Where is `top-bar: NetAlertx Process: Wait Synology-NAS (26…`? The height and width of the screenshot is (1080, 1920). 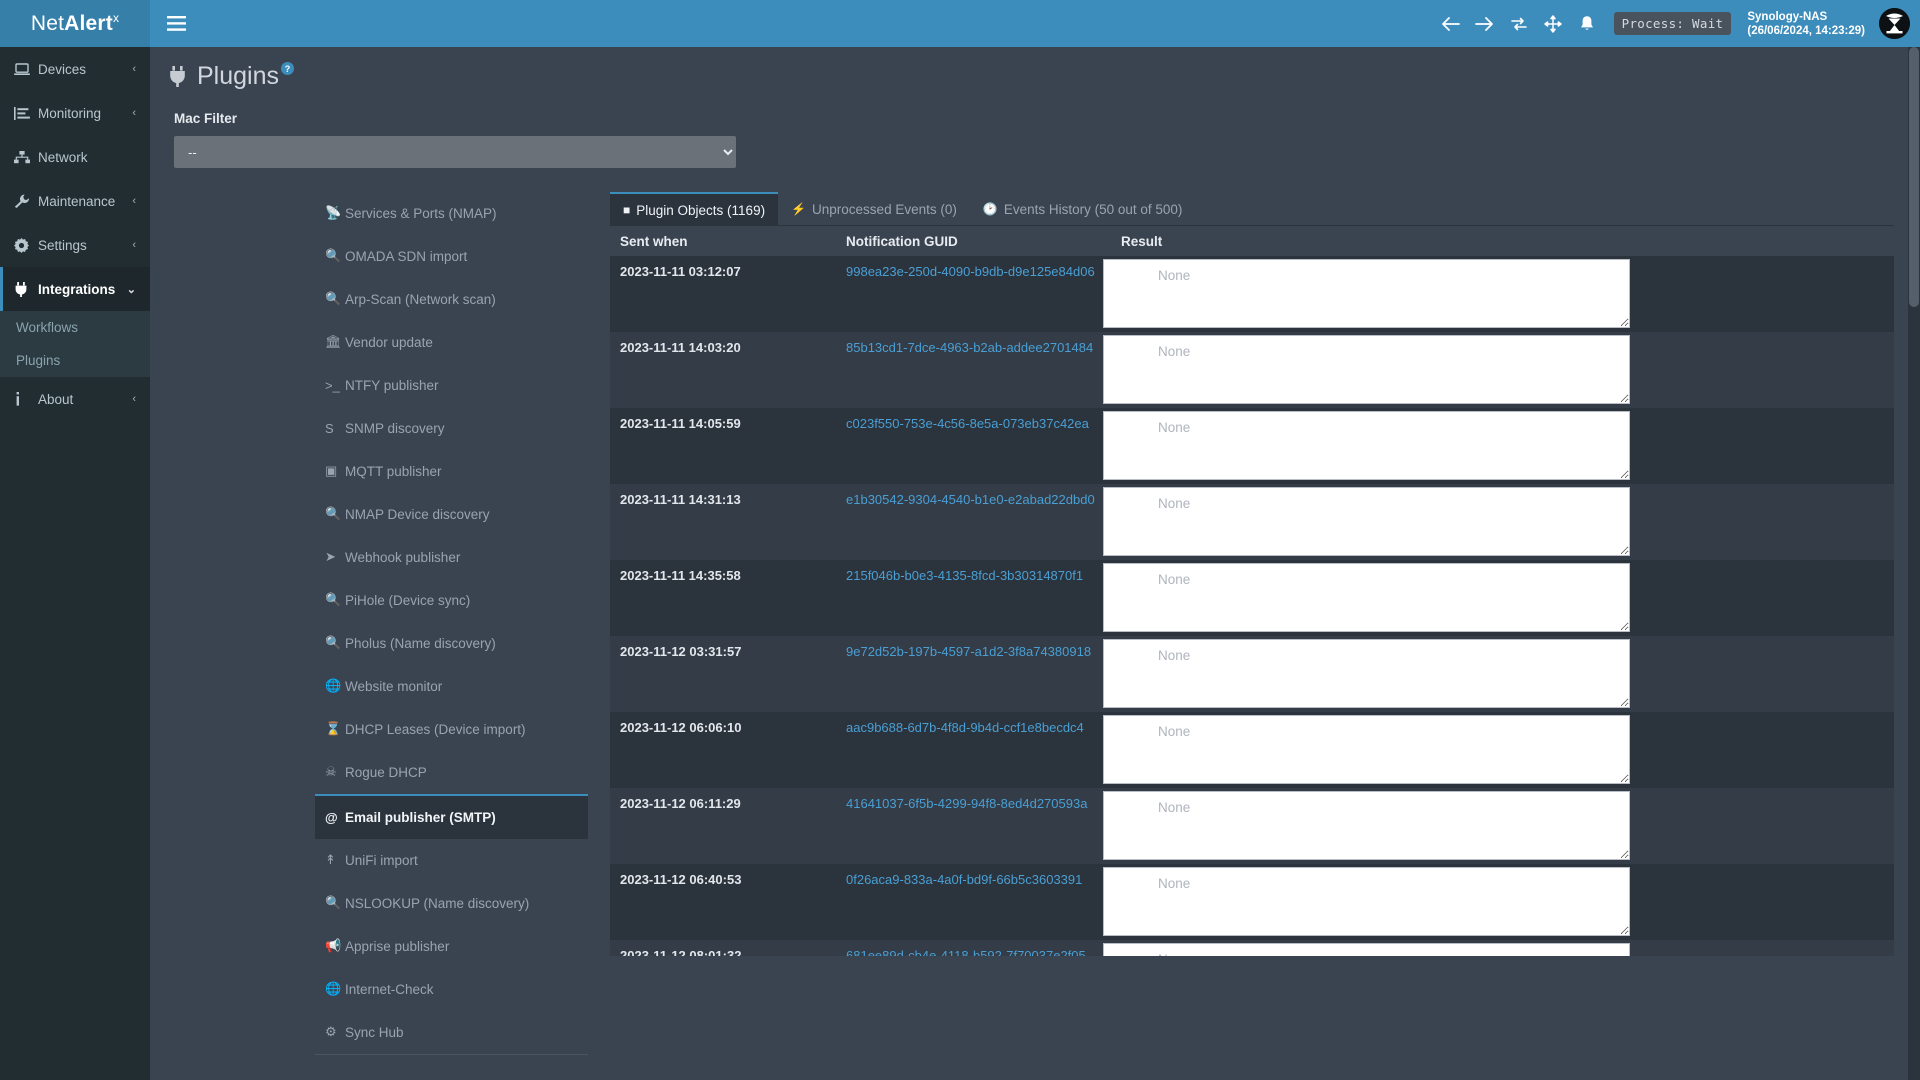
top-bar: NetAlertx Process: Wait Synology-NAS (26… is located at coordinates (960, 23).